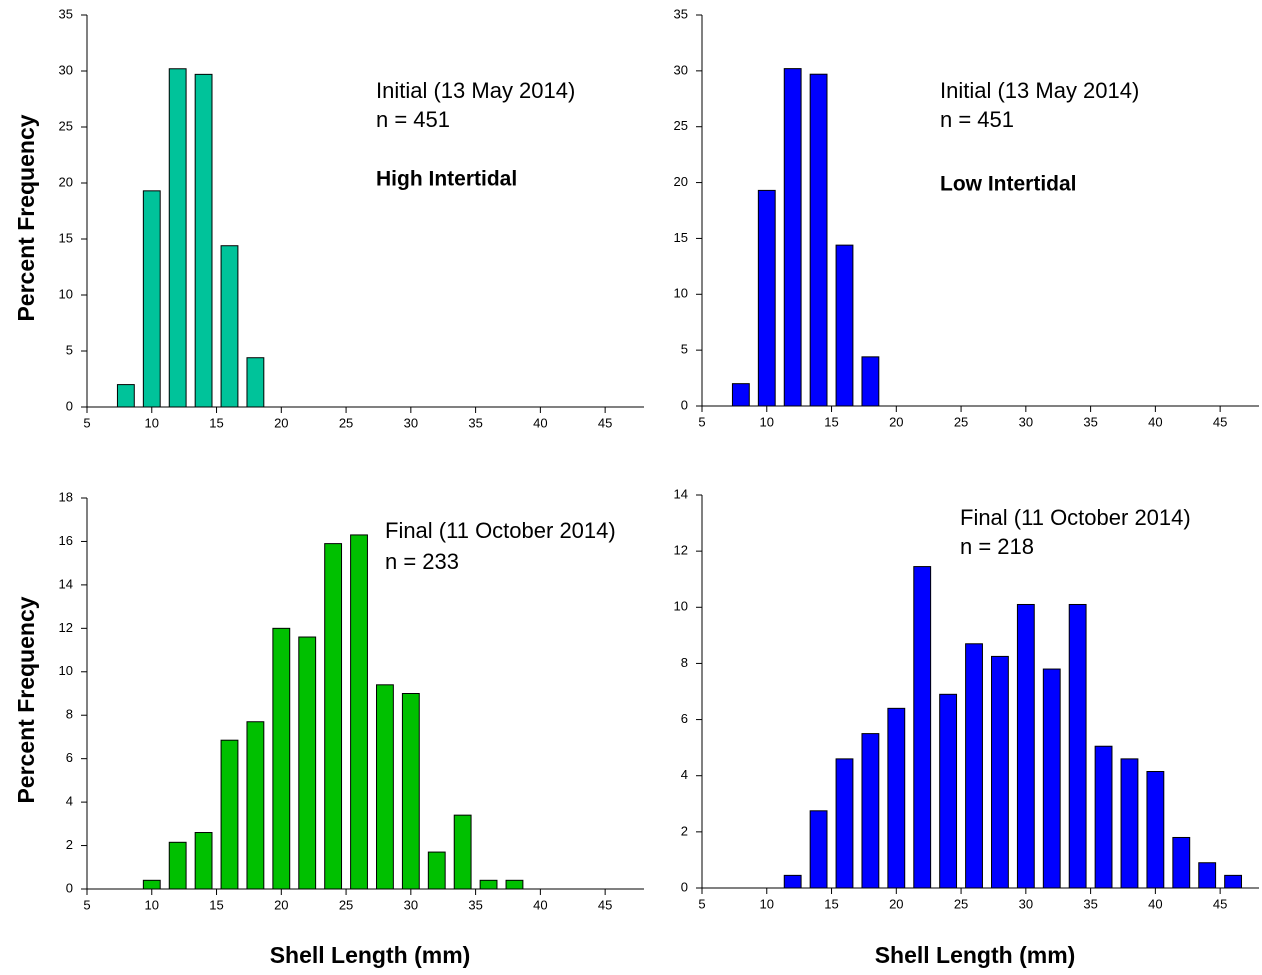 This screenshot has width=1262, height=975. I want to click on x-axis-label: Shell Length (mm), so click(975, 955).